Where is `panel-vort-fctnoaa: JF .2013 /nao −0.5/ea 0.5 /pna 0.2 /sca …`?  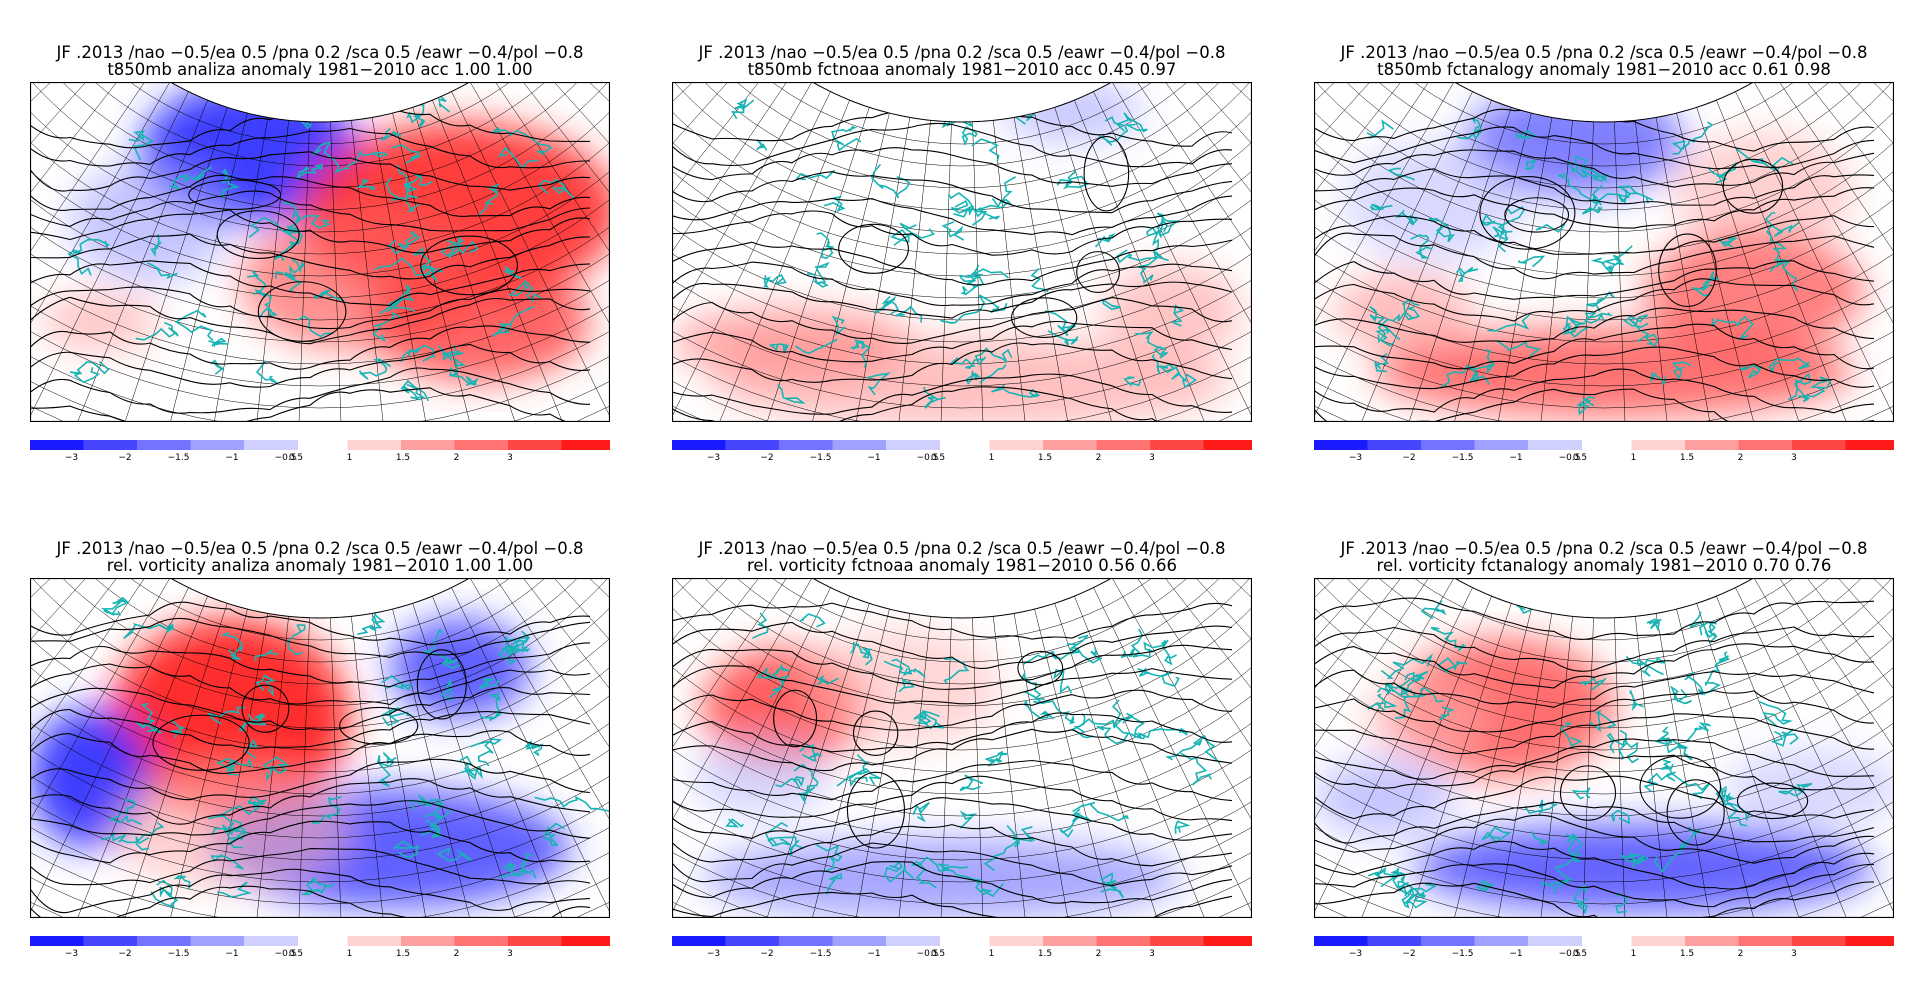 panel-vort-fctnoaa: JF .2013 /nao −0.5/ea 0.5 /pna 0.2 /sca … is located at coordinates (962, 760).